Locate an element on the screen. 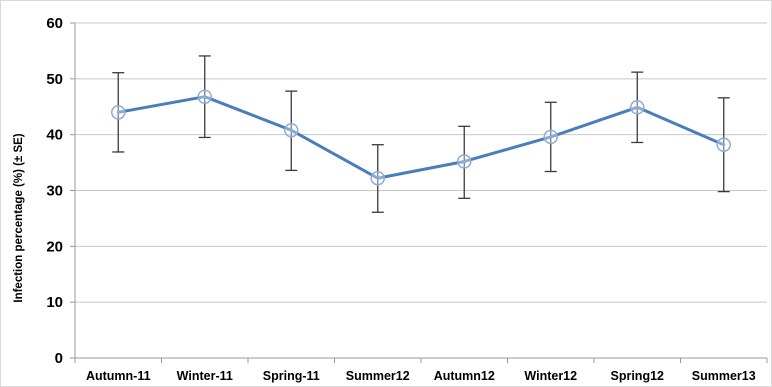 This screenshot has width=772, height=387. x-tick-label: Autumn12 is located at coordinates (464, 376).